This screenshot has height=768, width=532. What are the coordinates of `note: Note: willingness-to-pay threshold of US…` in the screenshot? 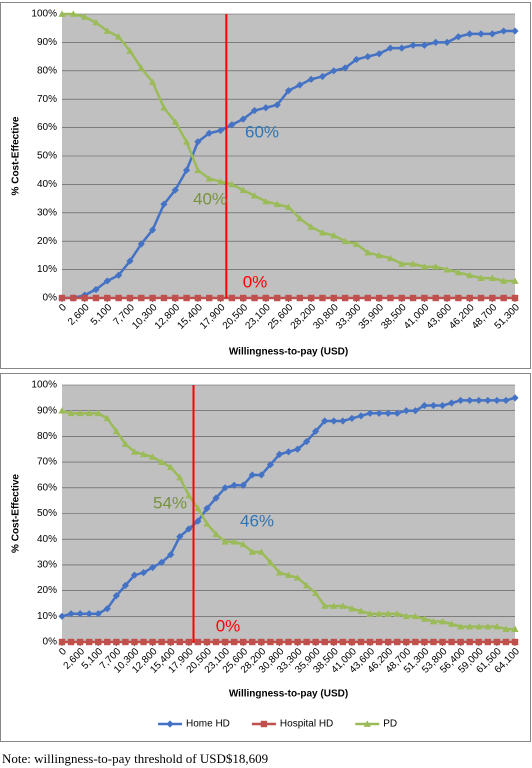 It's located at (135, 758).